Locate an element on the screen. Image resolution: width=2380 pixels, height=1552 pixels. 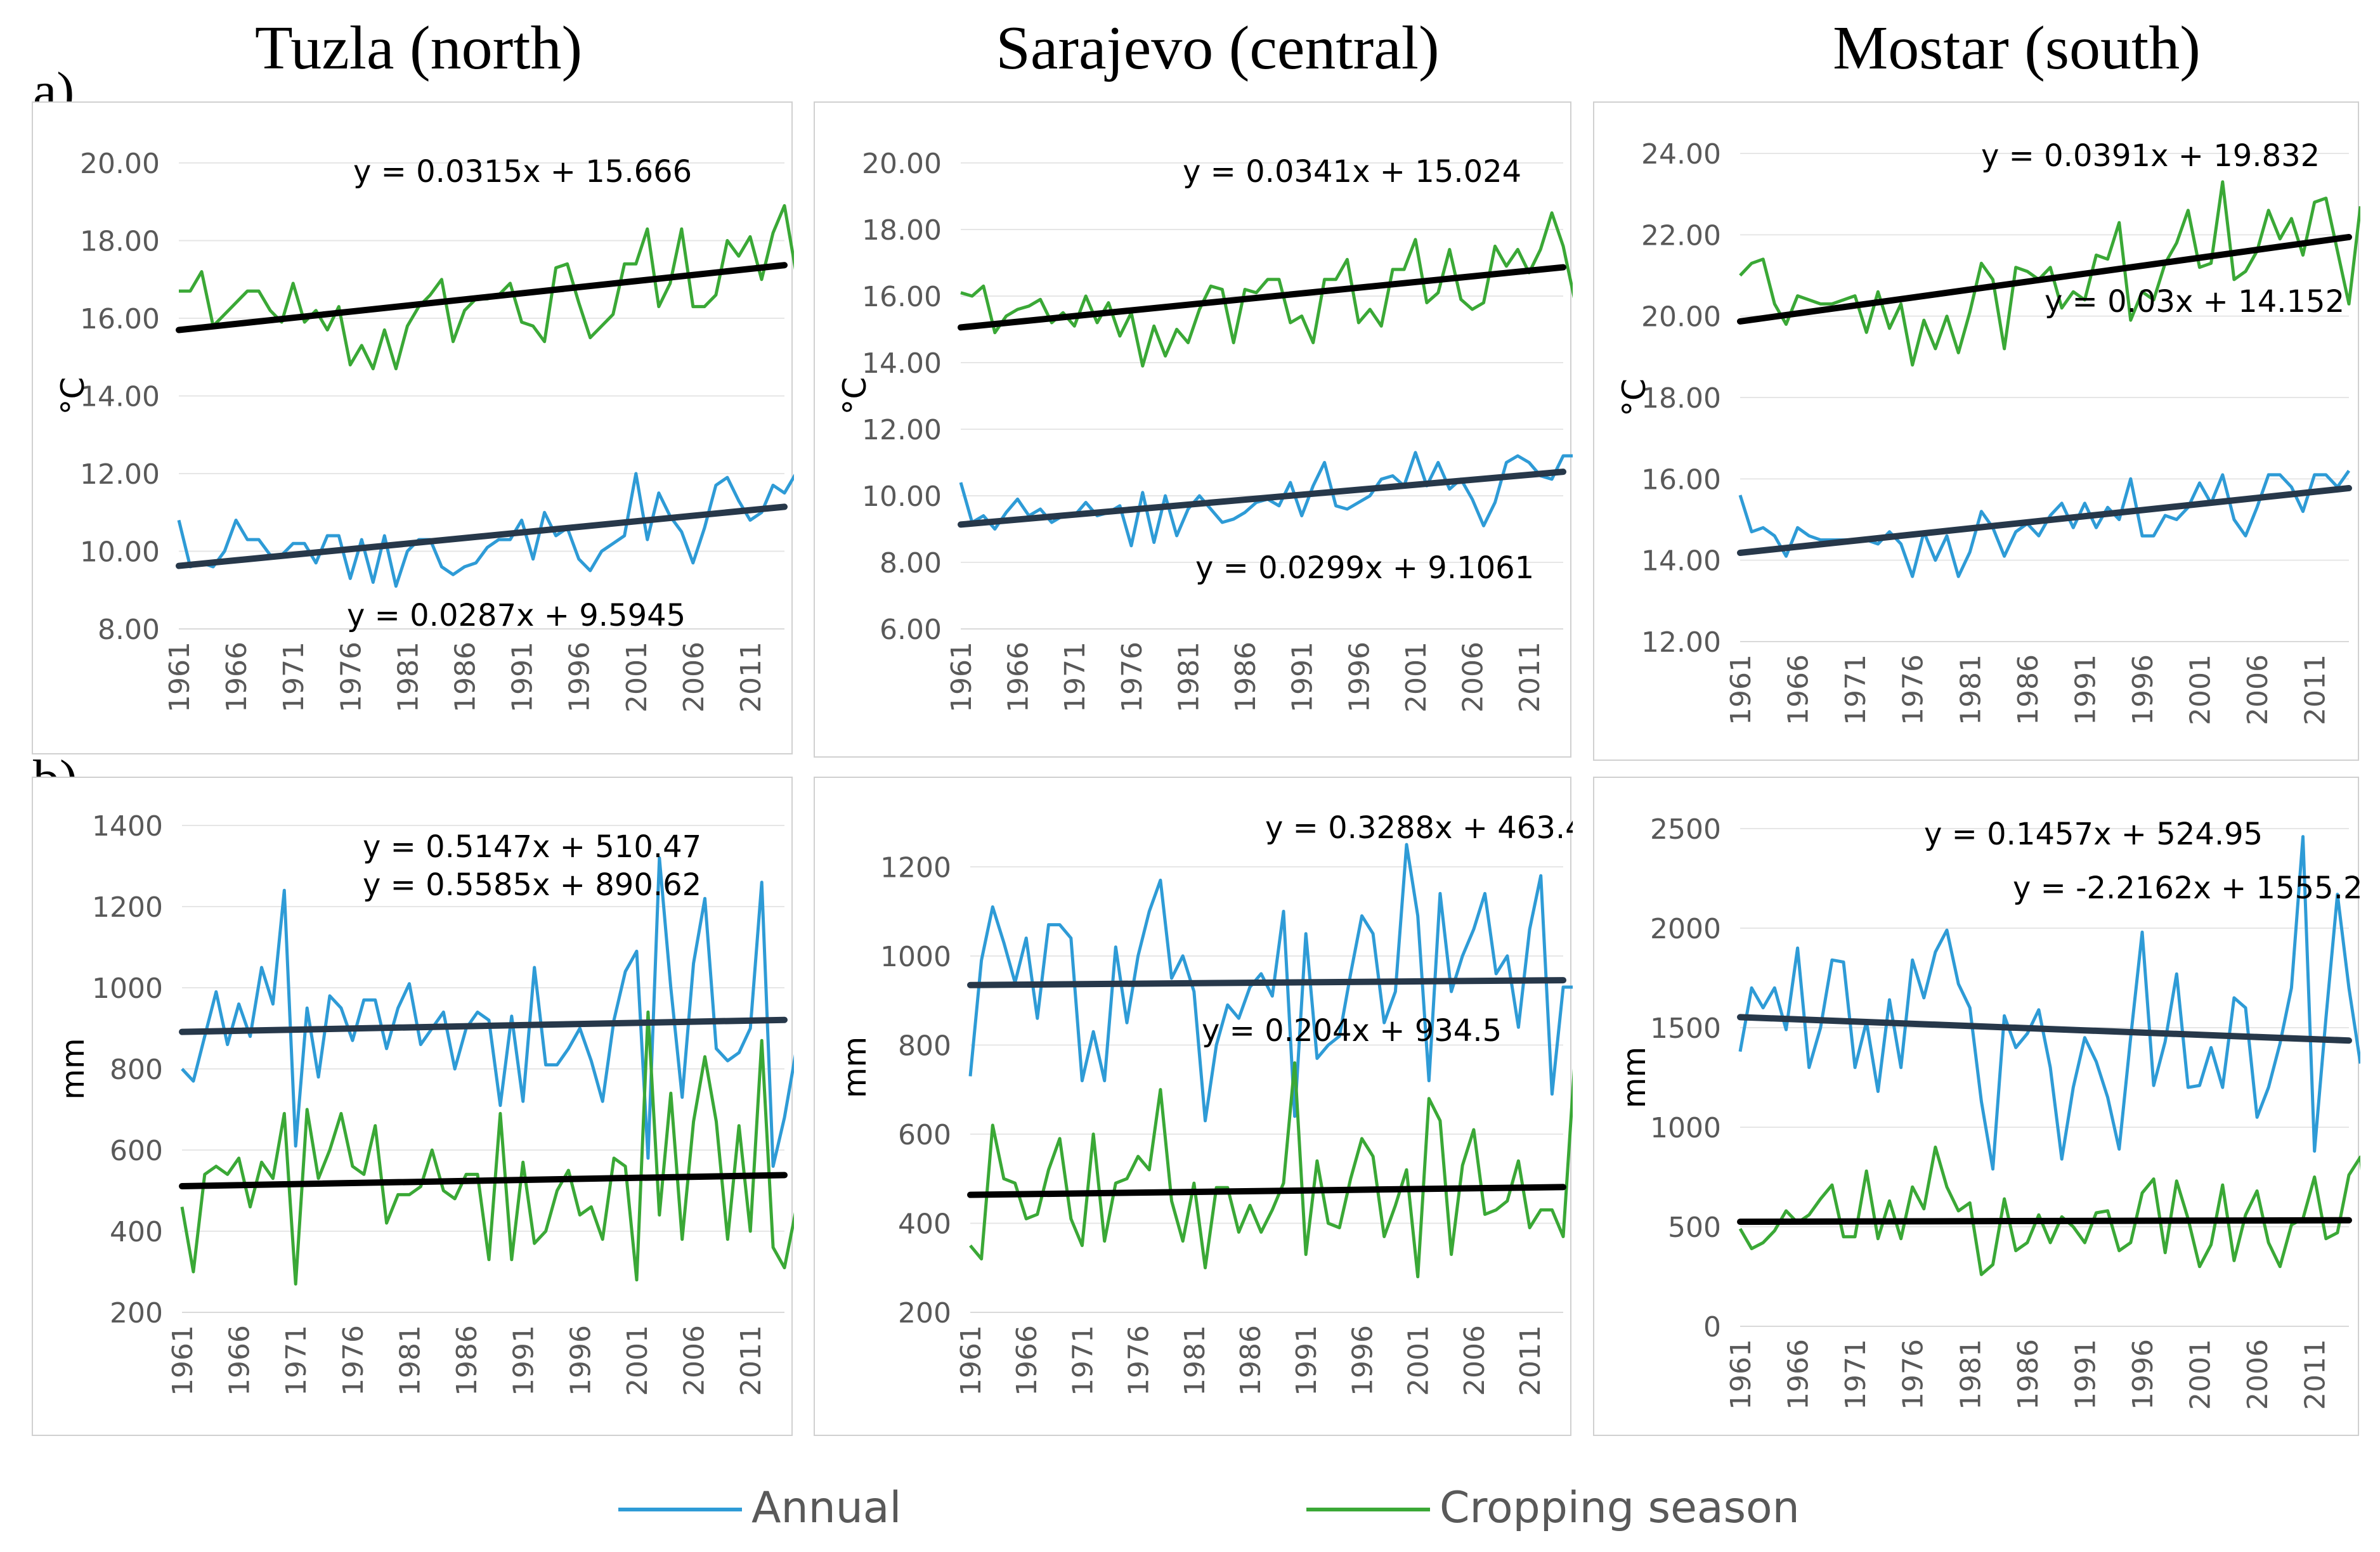
y-tick-label: 18.00 is located at coordinates (120, 242).